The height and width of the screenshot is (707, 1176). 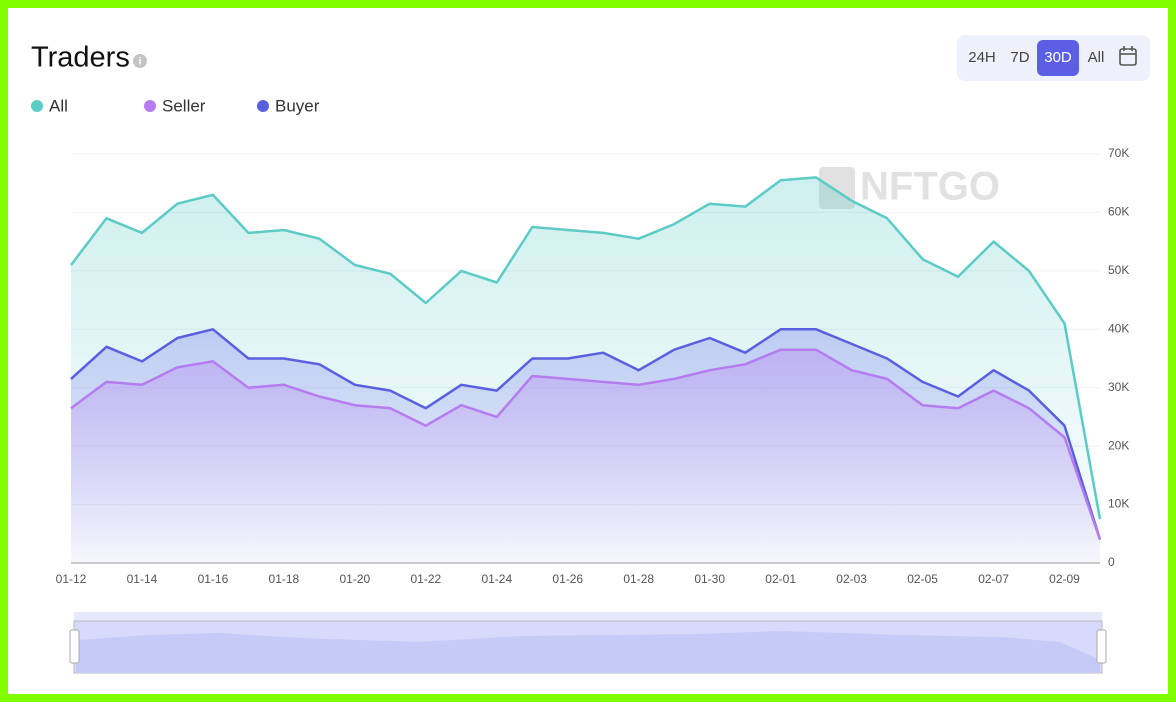 What do you see at coordinates (496, 579) in the screenshot?
I see `x-tick-label: 01-24` at bounding box center [496, 579].